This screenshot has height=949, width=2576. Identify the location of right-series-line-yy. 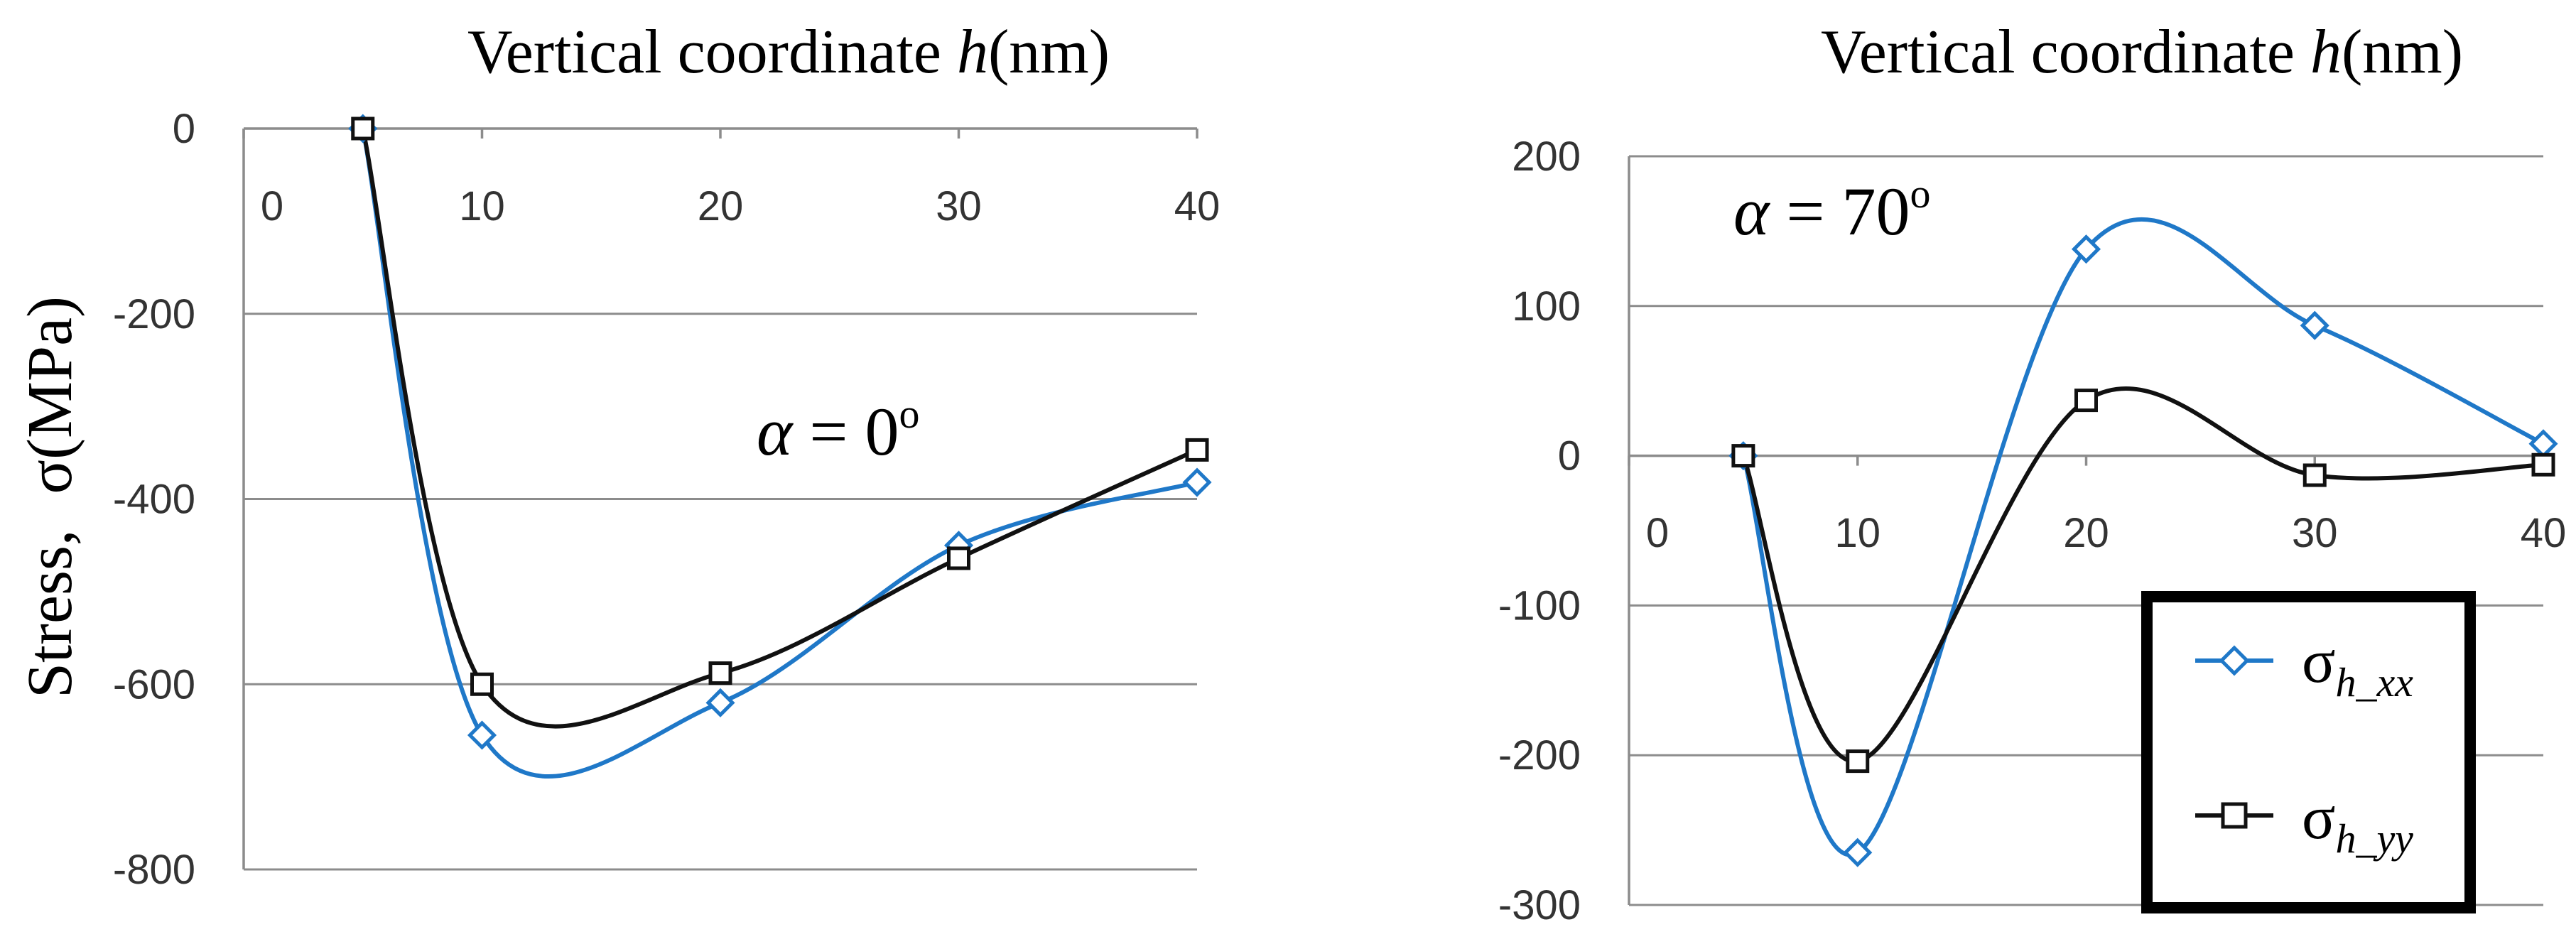
(2142, 575).